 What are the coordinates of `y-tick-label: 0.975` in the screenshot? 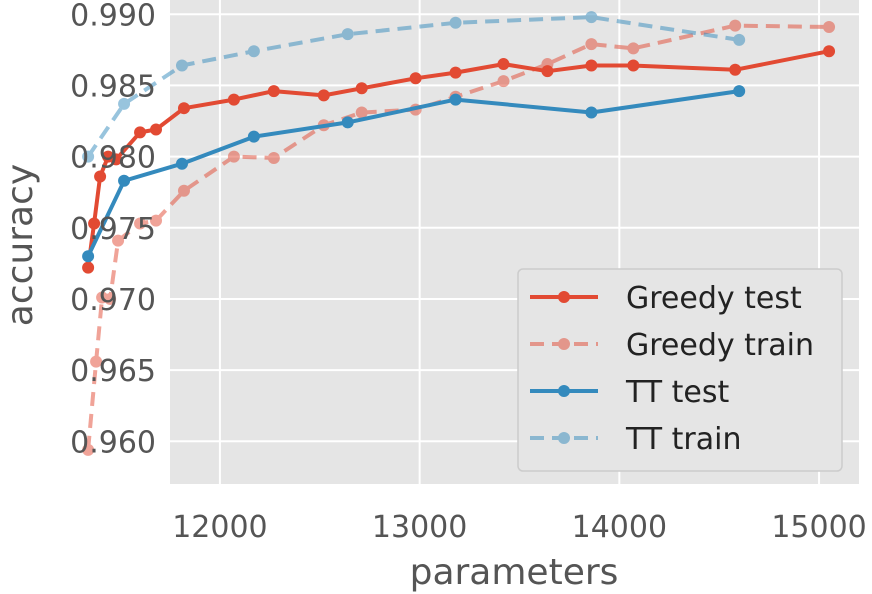 It's located at (113, 229).